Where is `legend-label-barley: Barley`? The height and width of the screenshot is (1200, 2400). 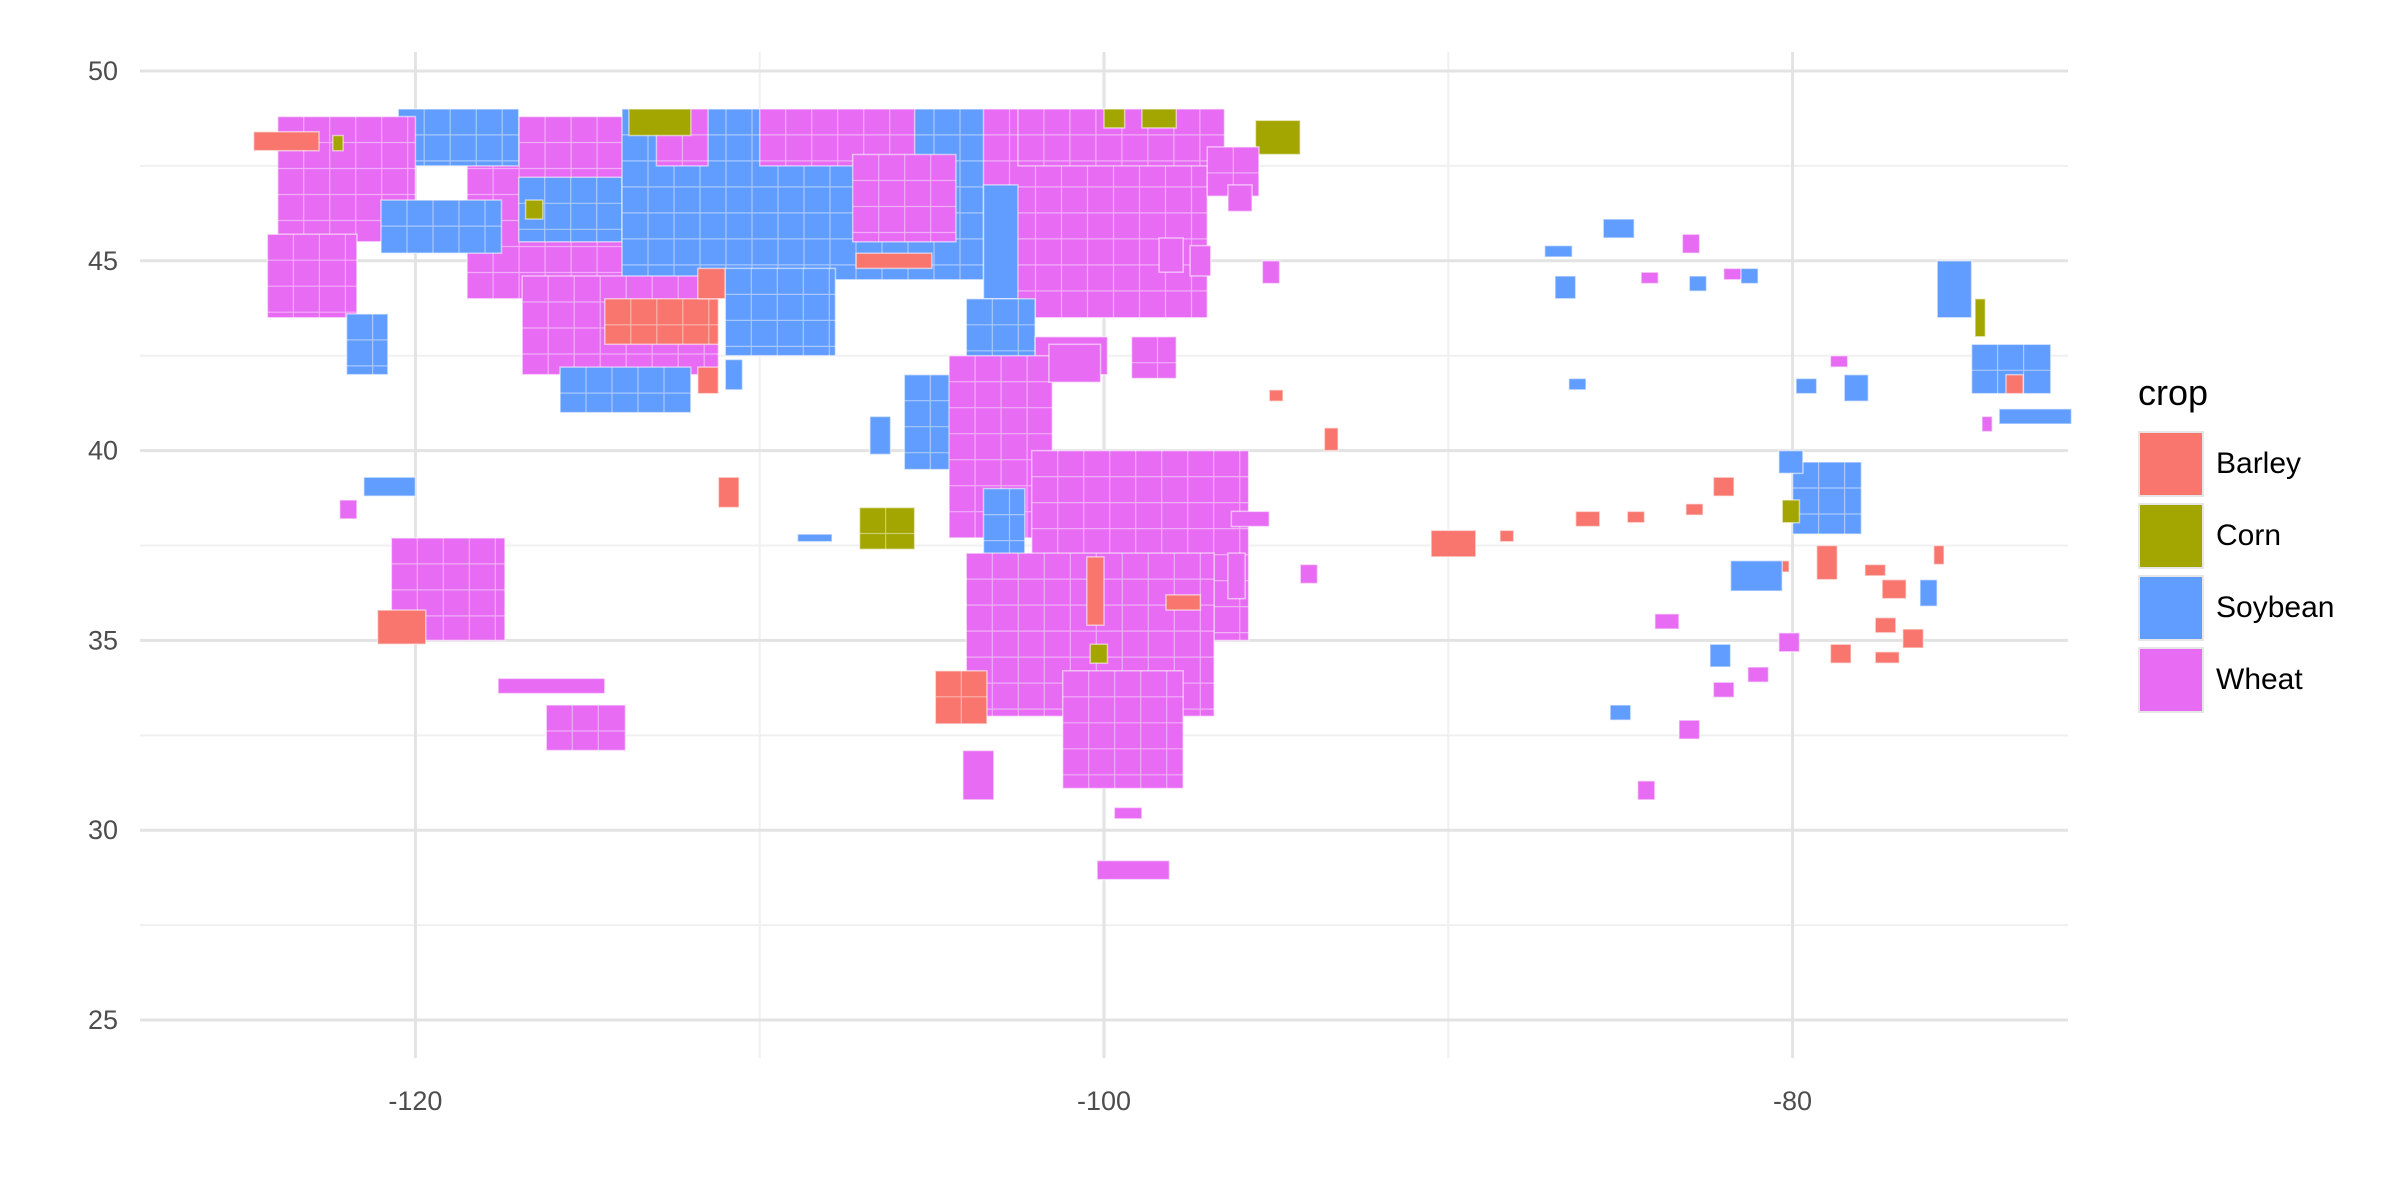 legend-label-barley: Barley is located at coordinates (2259, 463).